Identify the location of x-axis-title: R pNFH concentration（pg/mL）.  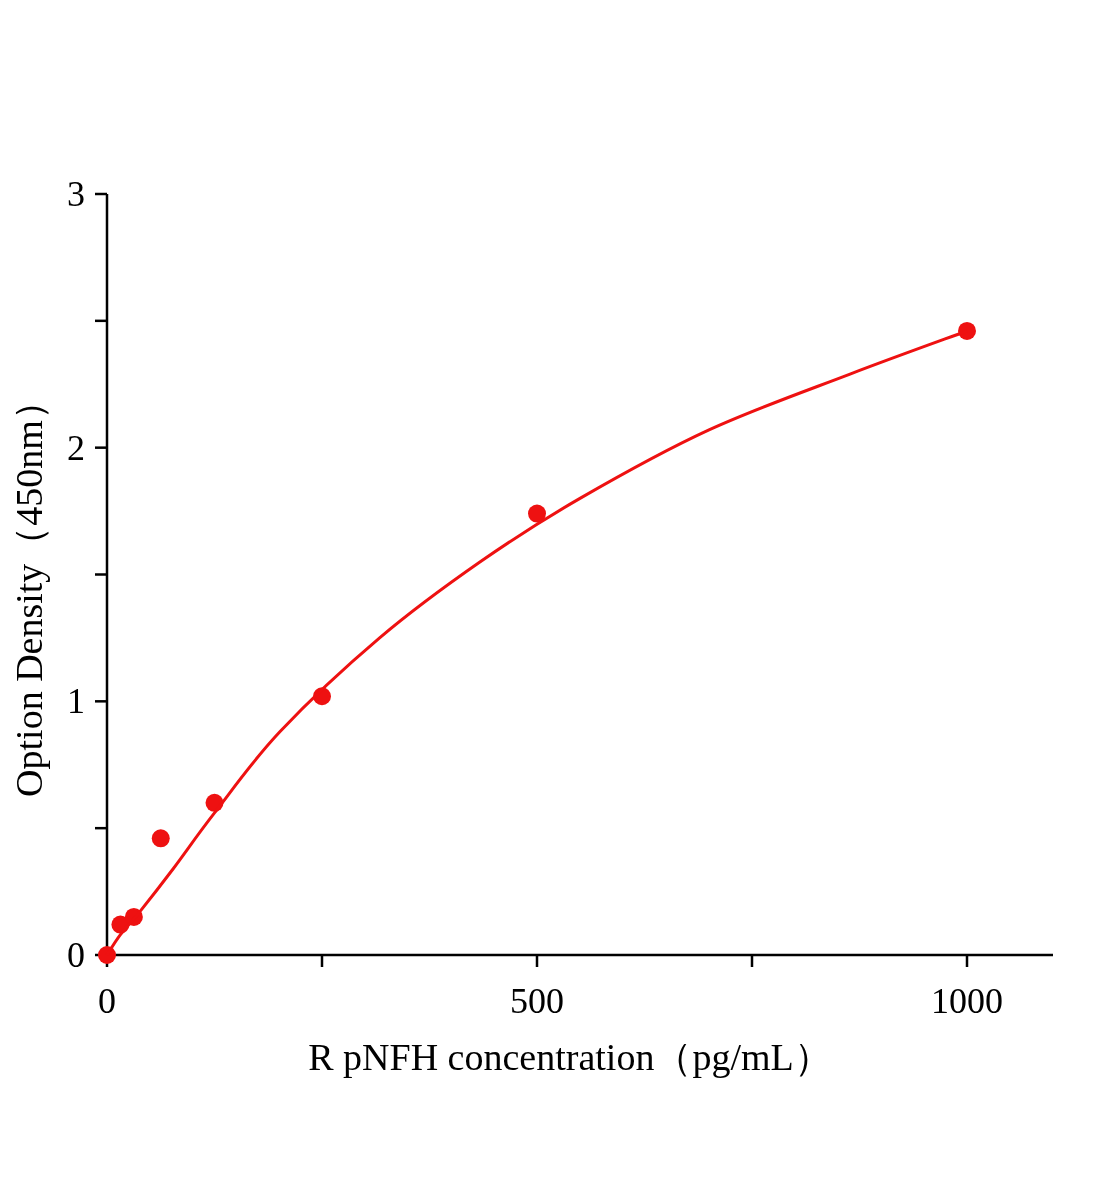
(570, 1057).